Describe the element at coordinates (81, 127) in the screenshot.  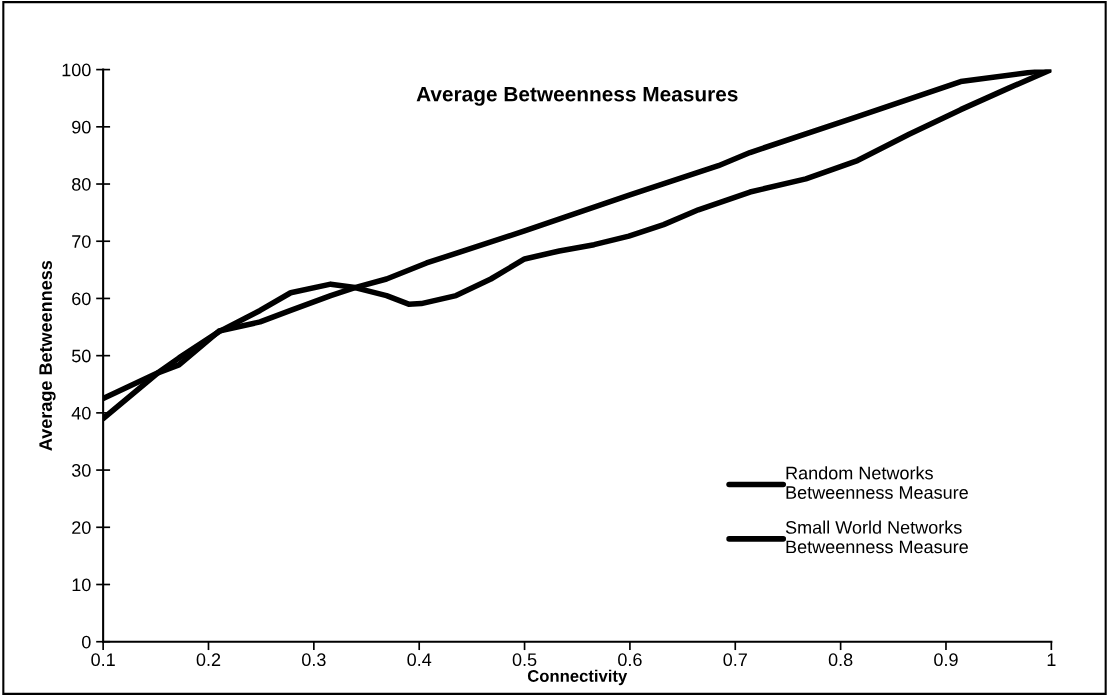
I see `y-tick-label: 90` at that location.